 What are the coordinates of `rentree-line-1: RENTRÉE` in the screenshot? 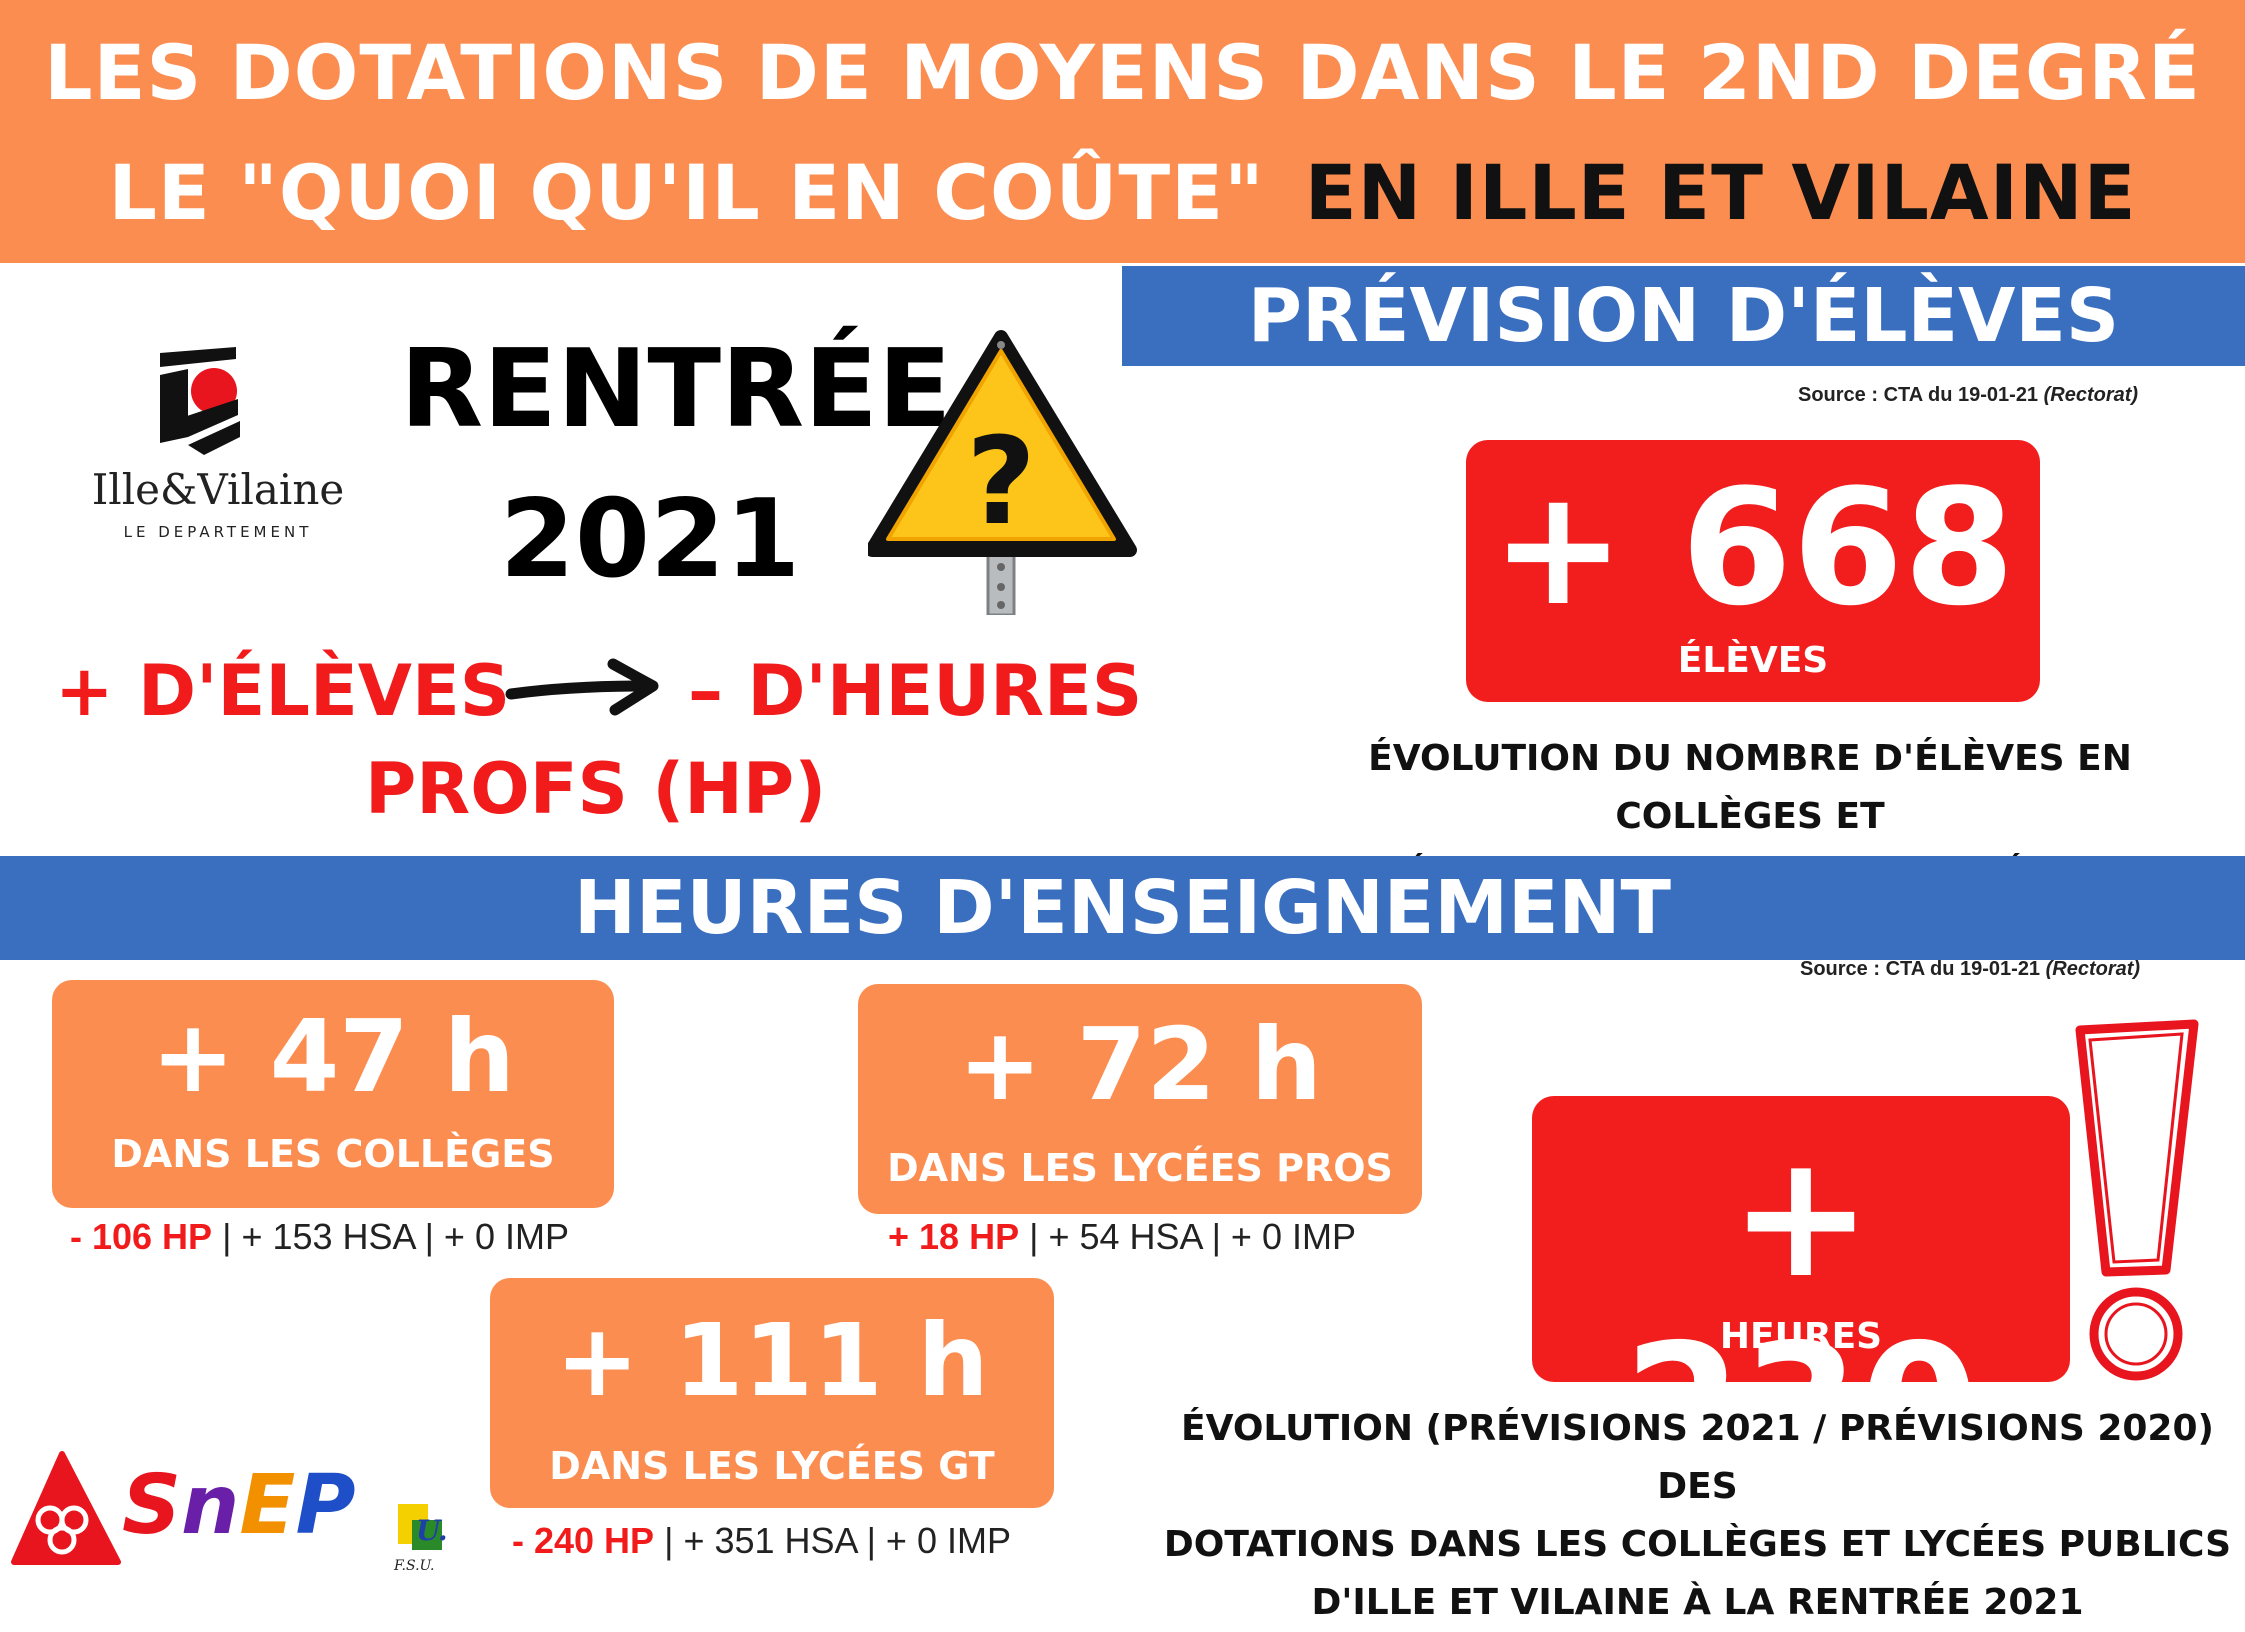 It's located at (650, 390).